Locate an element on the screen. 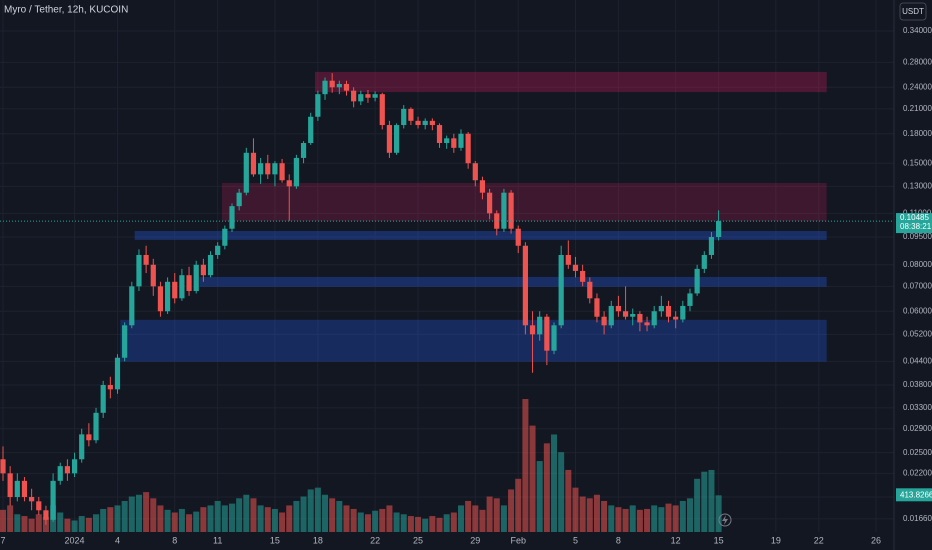  y-tick-label: 0.07000 is located at coordinates (917, 285).